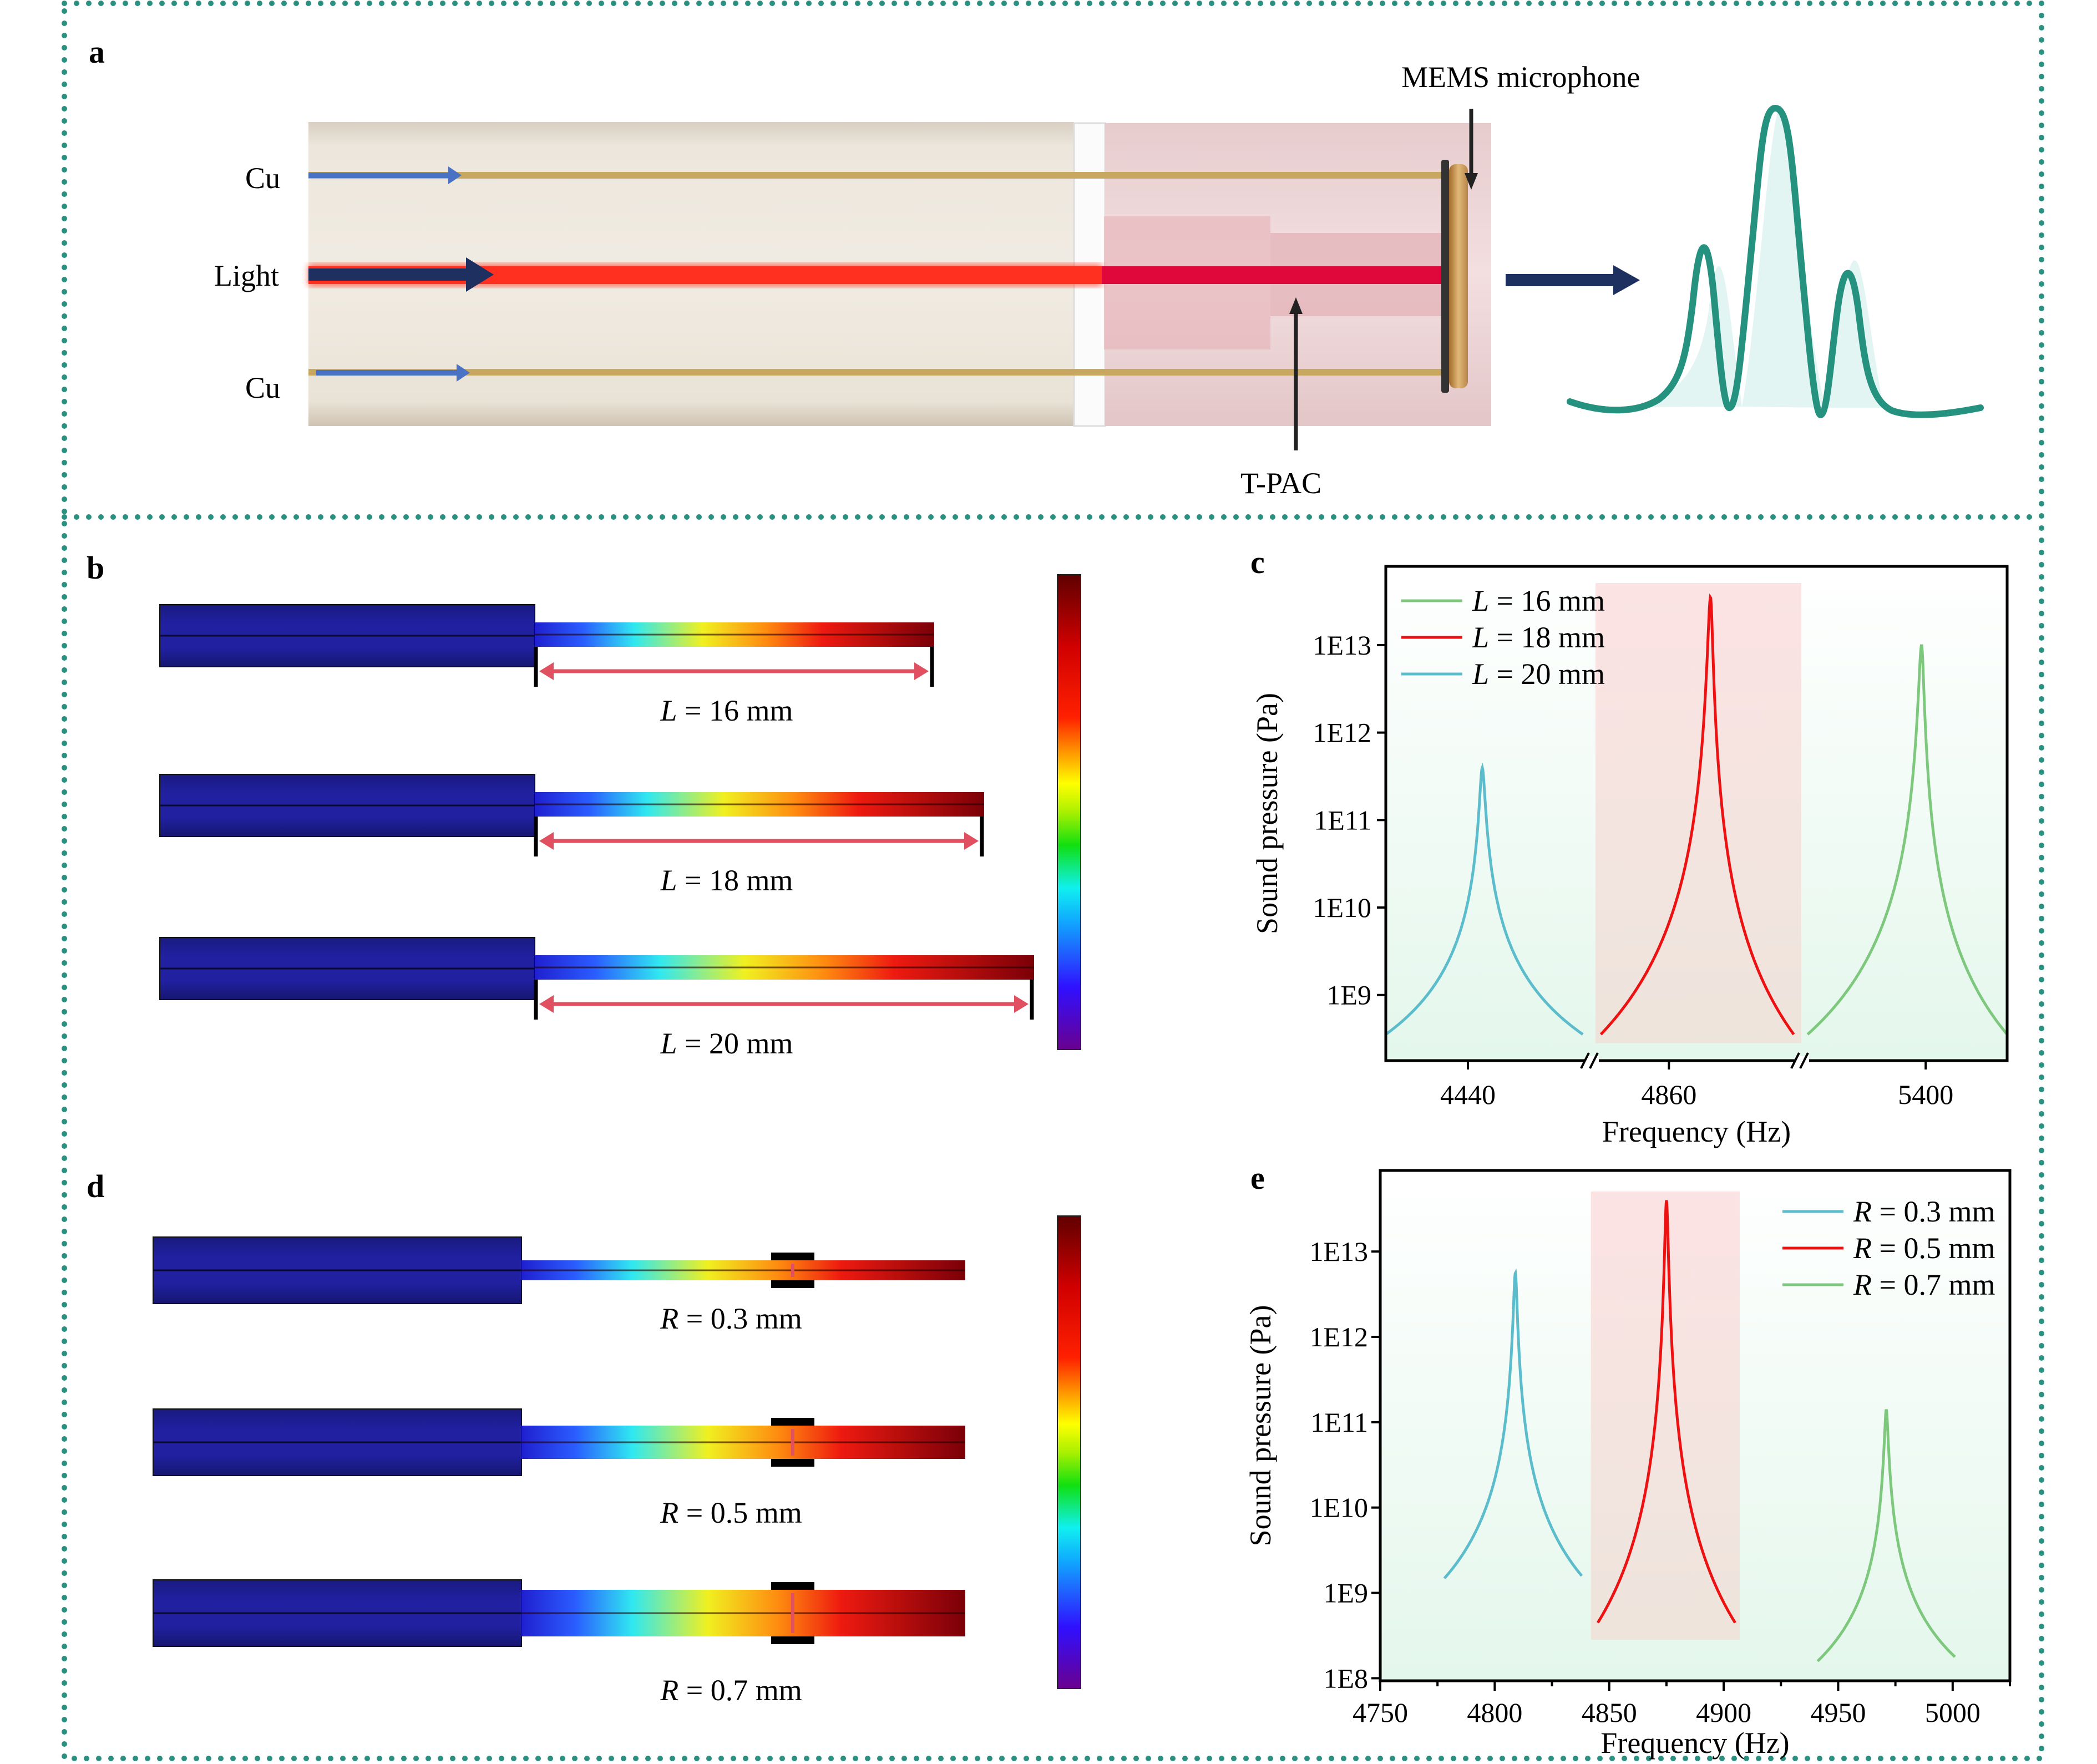 This screenshot has width=2097, height=1764. What do you see at coordinates (1669, 1094) in the screenshot?
I see `x-tick-label: 4860` at bounding box center [1669, 1094].